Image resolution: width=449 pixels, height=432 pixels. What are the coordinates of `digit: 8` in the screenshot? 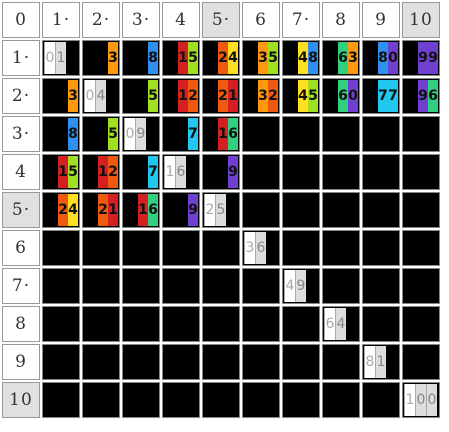 It's located at (369, 362).